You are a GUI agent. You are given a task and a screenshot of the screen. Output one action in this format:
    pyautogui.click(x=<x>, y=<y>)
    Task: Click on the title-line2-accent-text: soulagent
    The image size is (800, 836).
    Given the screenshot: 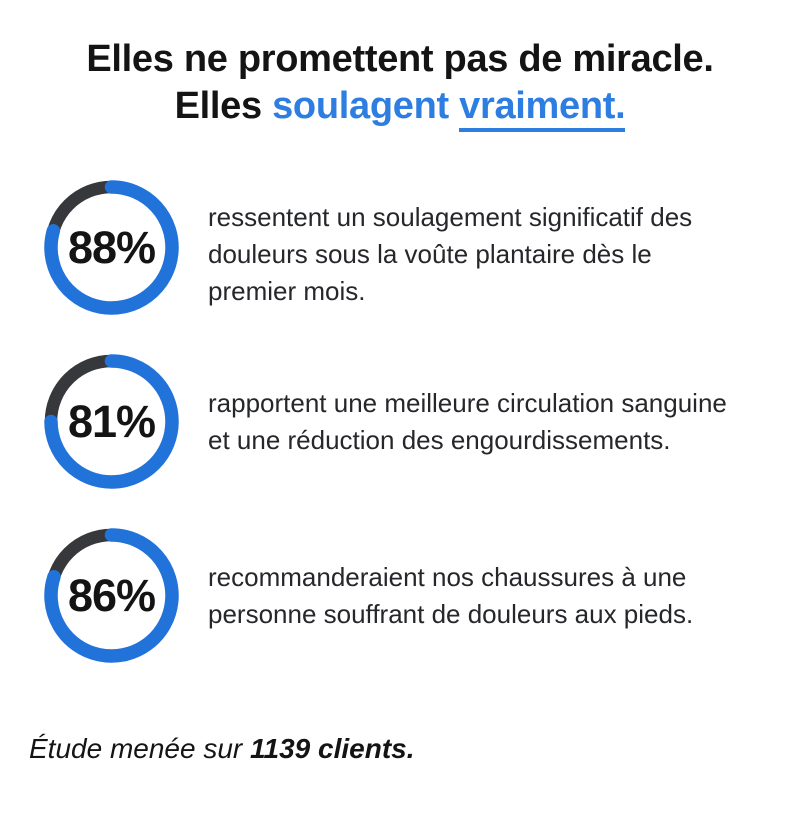 What is the action you would take?
    pyautogui.click(x=366, y=106)
    